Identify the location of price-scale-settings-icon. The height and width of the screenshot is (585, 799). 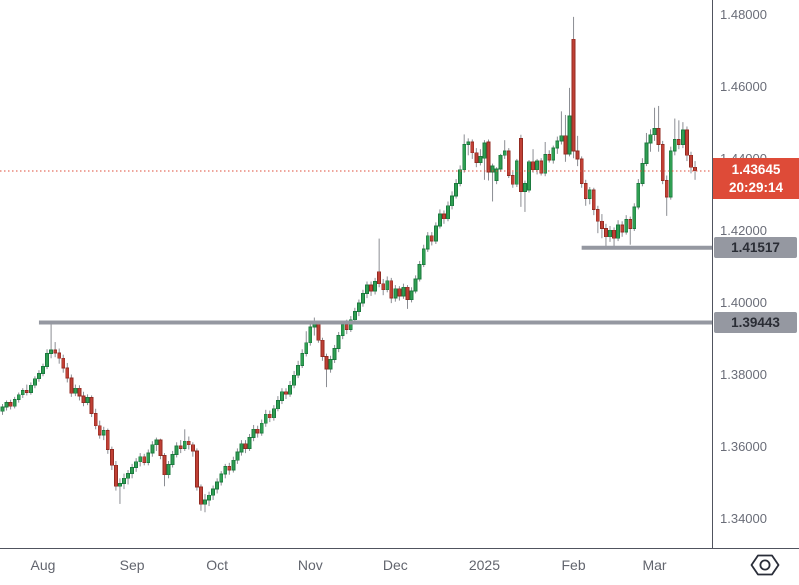
(765, 565).